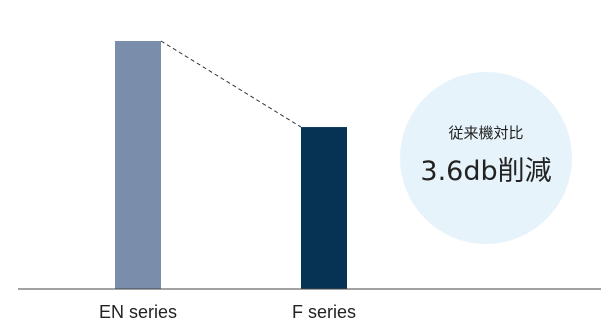  Describe the element at coordinates (138, 165) in the screenshot. I see `bar-en-series` at that location.